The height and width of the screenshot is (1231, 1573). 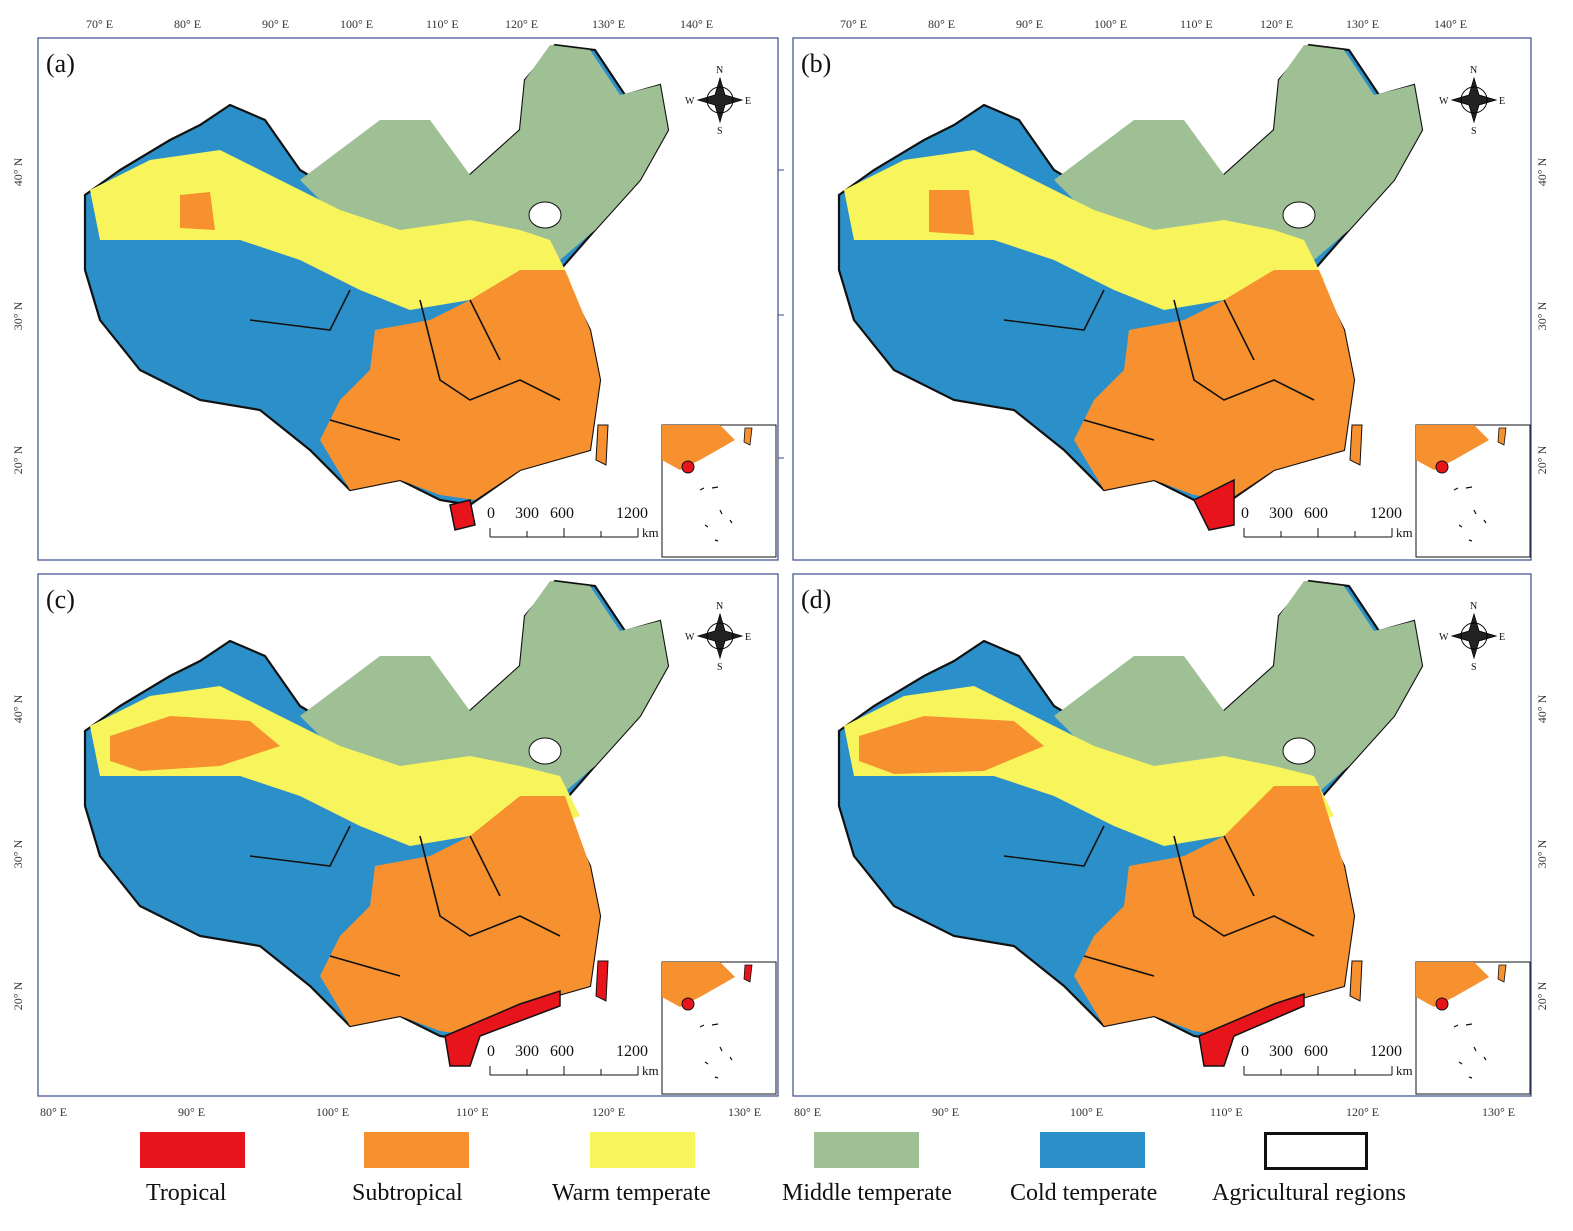 I want to click on top-axis-label: 80° E, so click(x=187, y=24).